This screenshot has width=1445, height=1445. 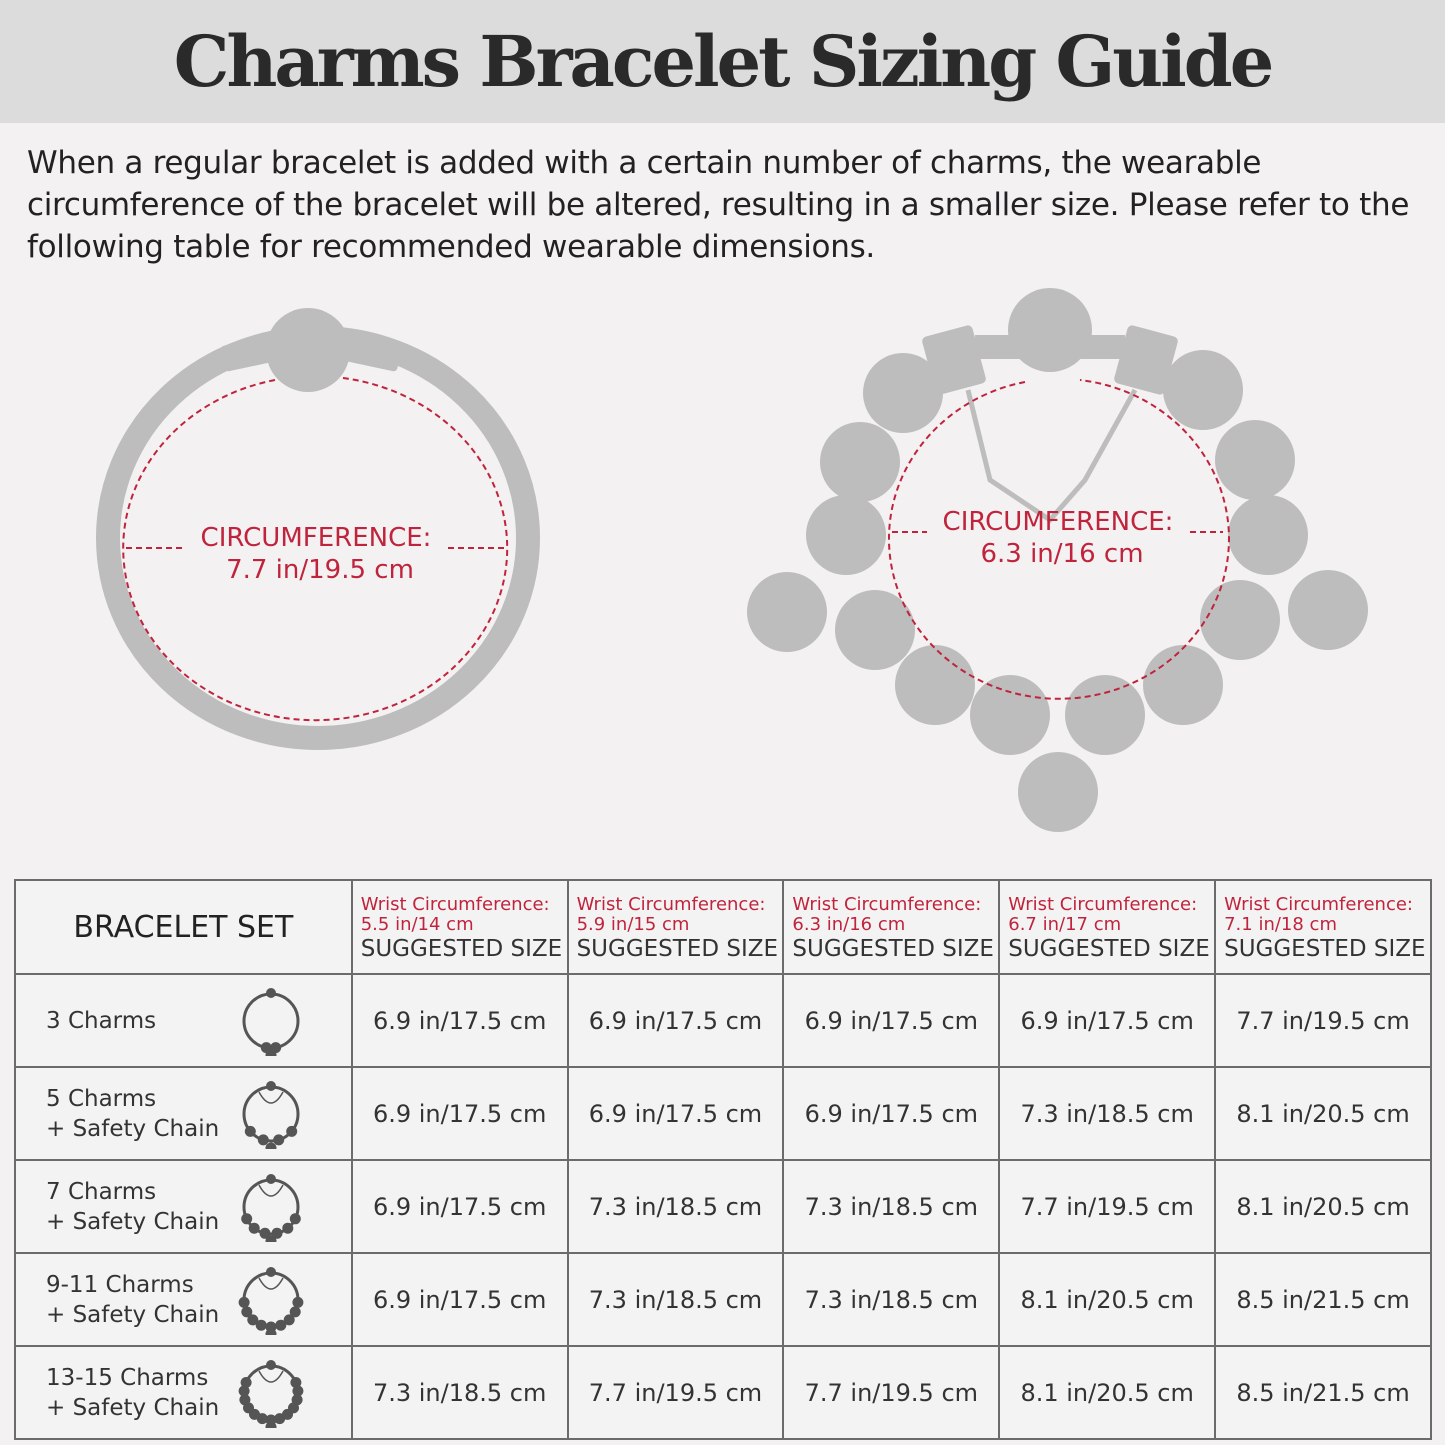 I want to click on set-name: 13-15 Charms, so click(x=127, y=1377).